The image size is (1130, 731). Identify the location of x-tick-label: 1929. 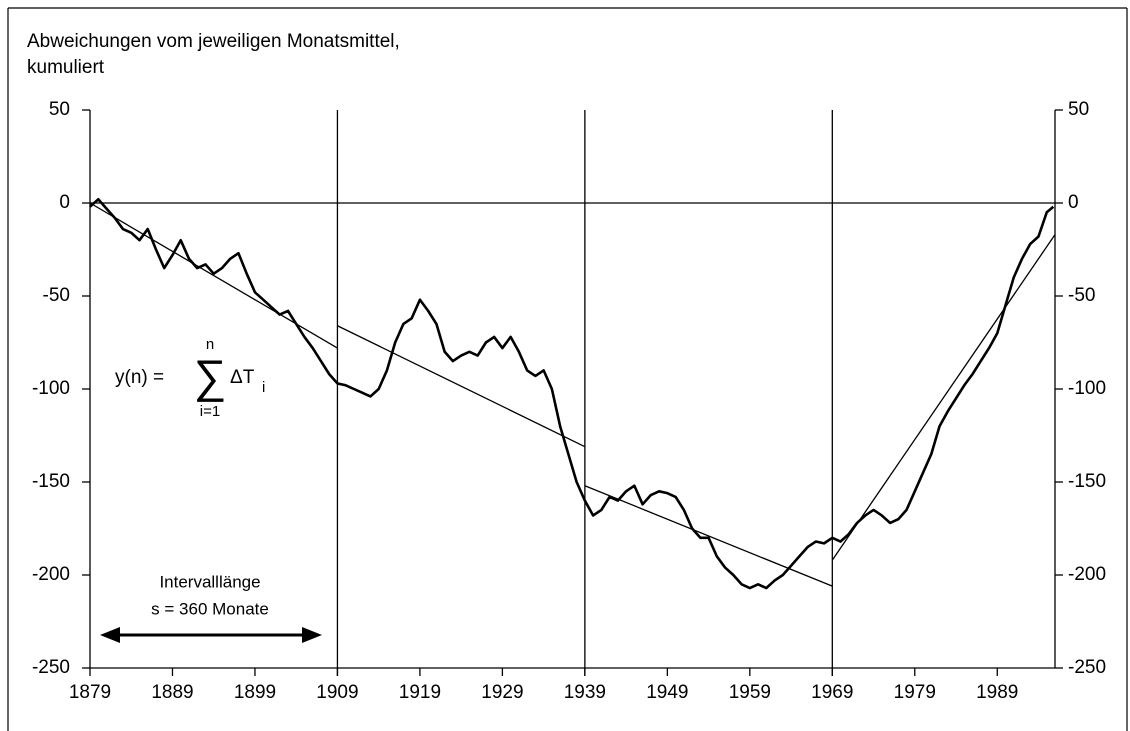
(502, 692).